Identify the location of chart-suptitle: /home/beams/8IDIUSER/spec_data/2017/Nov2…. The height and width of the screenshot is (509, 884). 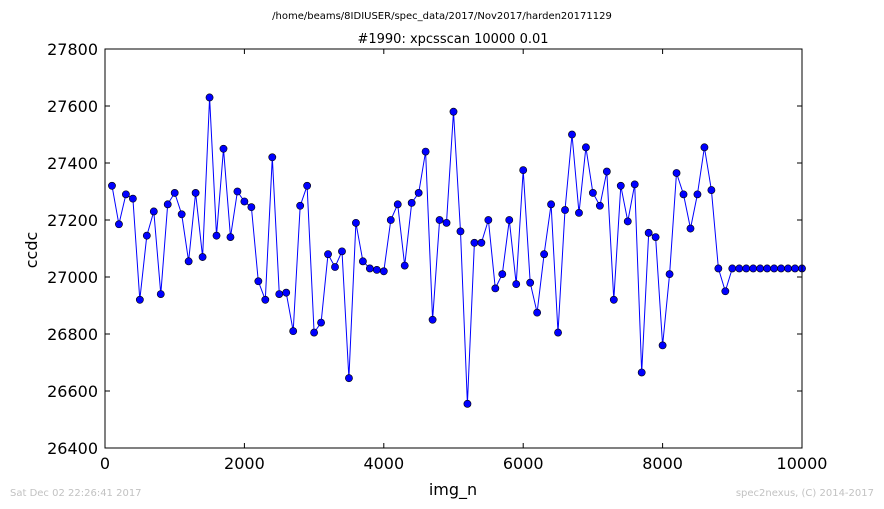
(442, 16).